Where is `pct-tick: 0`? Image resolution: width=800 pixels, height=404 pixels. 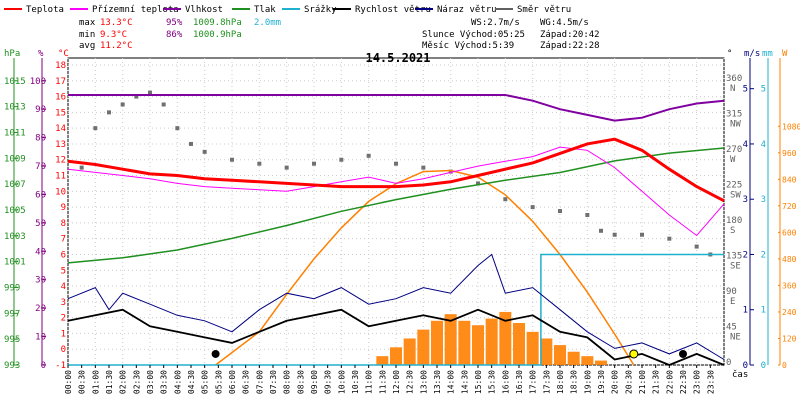 pct-tick: 0 is located at coordinates (43, 366).